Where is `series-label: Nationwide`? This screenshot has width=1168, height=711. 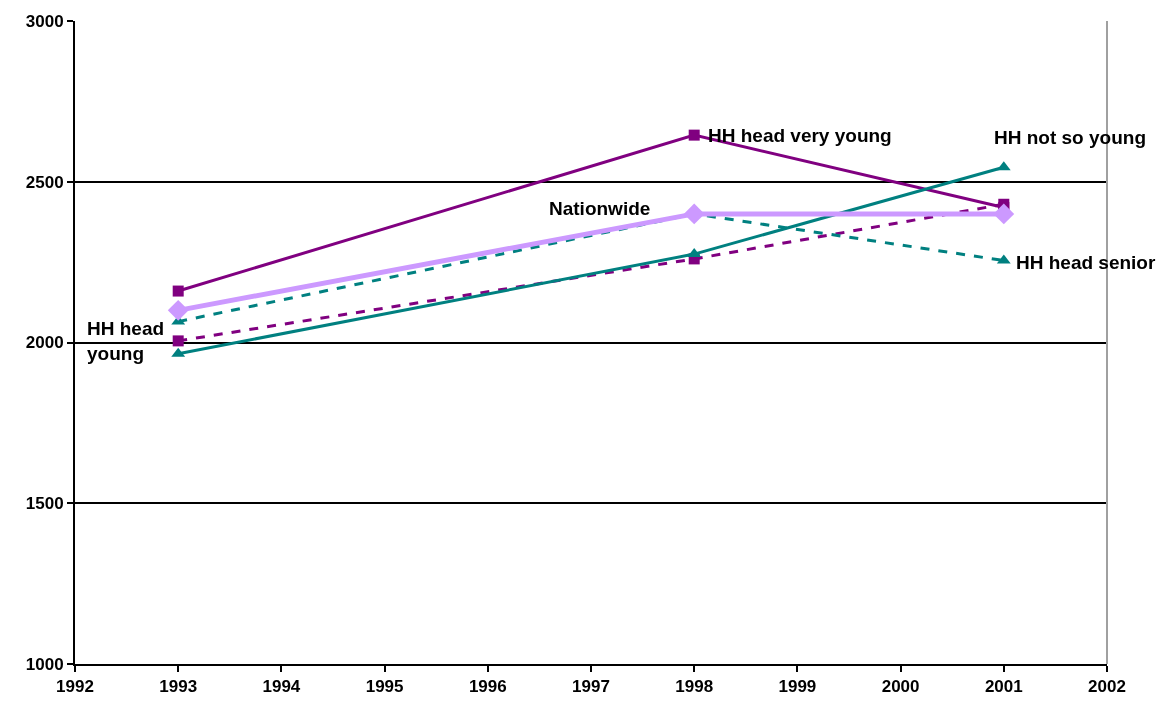 series-label: Nationwide is located at coordinates (600, 208).